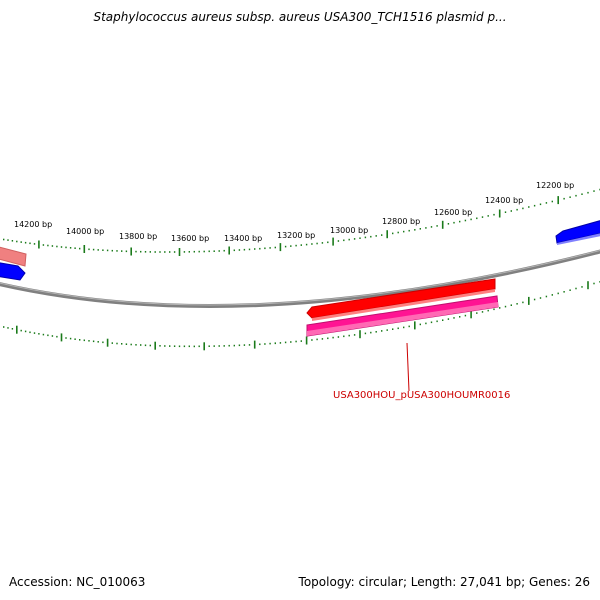 The height and width of the screenshot is (600, 600). Describe the element at coordinates (504, 200) in the screenshot. I see `tick-label: 12400 bp` at that location.